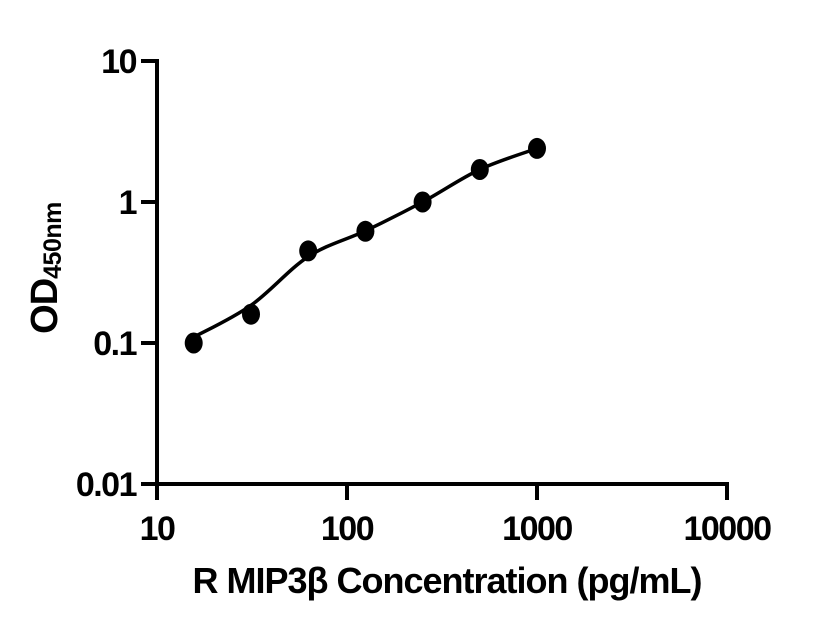 Image resolution: width=816 pixels, height=640 pixels. What do you see at coordinates (53, 240) in the screenshot?
I see `y-axis-title-sub: 450nm` at bounding box center [53, 240].